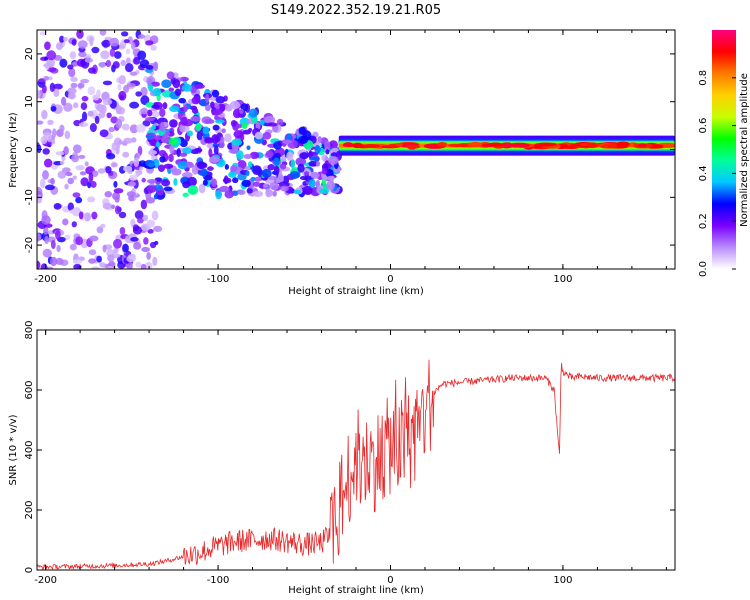 The image size is (750, 600). What do you see at coordinates (703, 269) in the screenshot?
I see `colorbar-tick-label: 0.0` at bounding box center [703, 269].